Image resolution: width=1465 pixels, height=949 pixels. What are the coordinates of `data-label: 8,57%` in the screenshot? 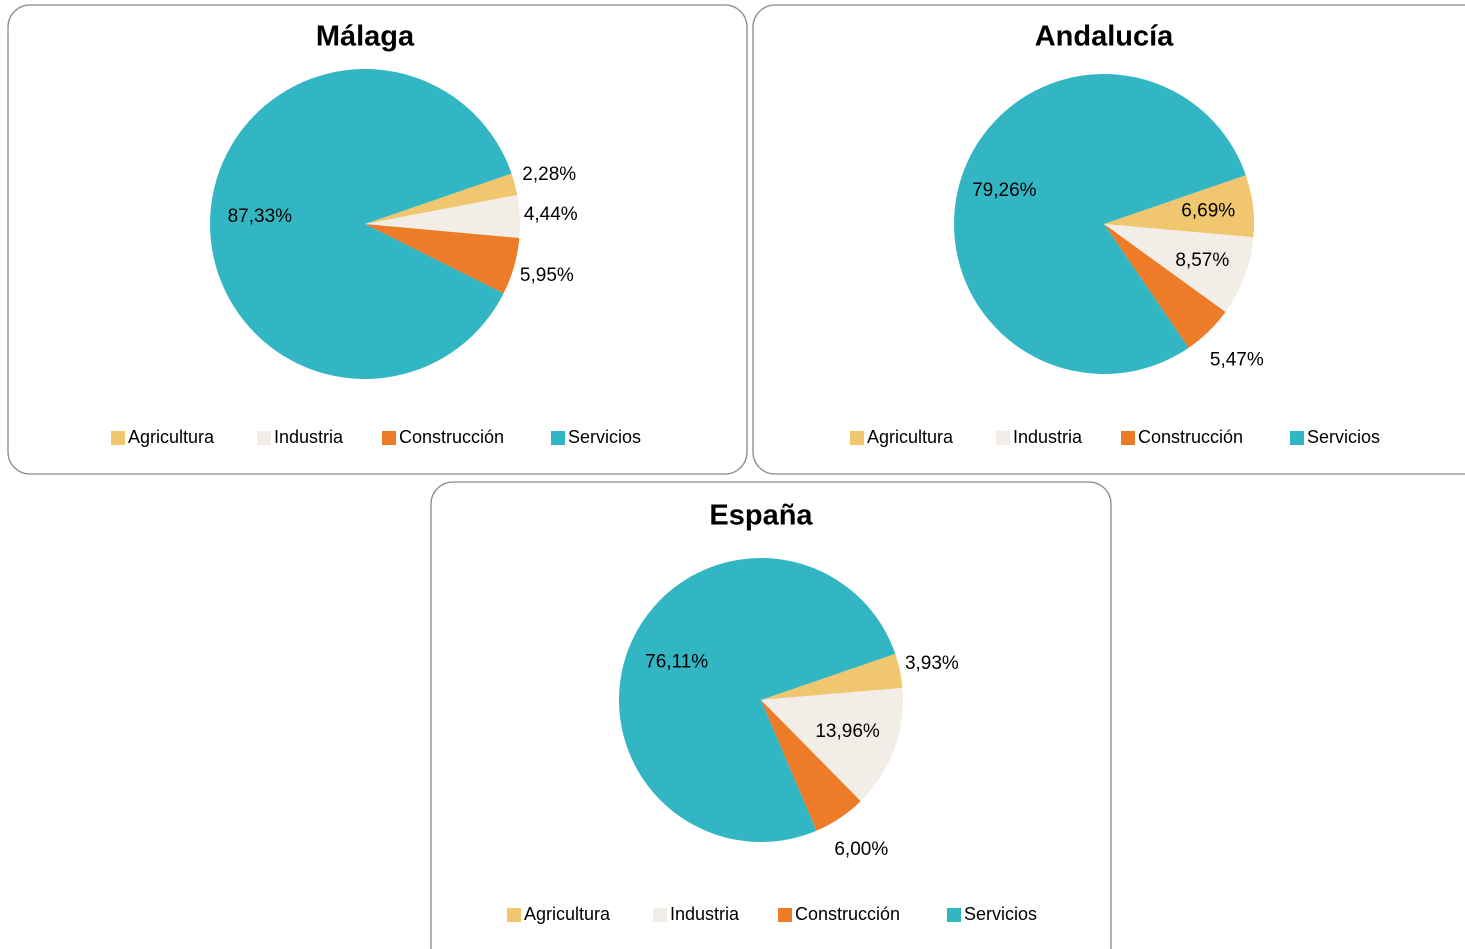 It's located at (1202, 260).